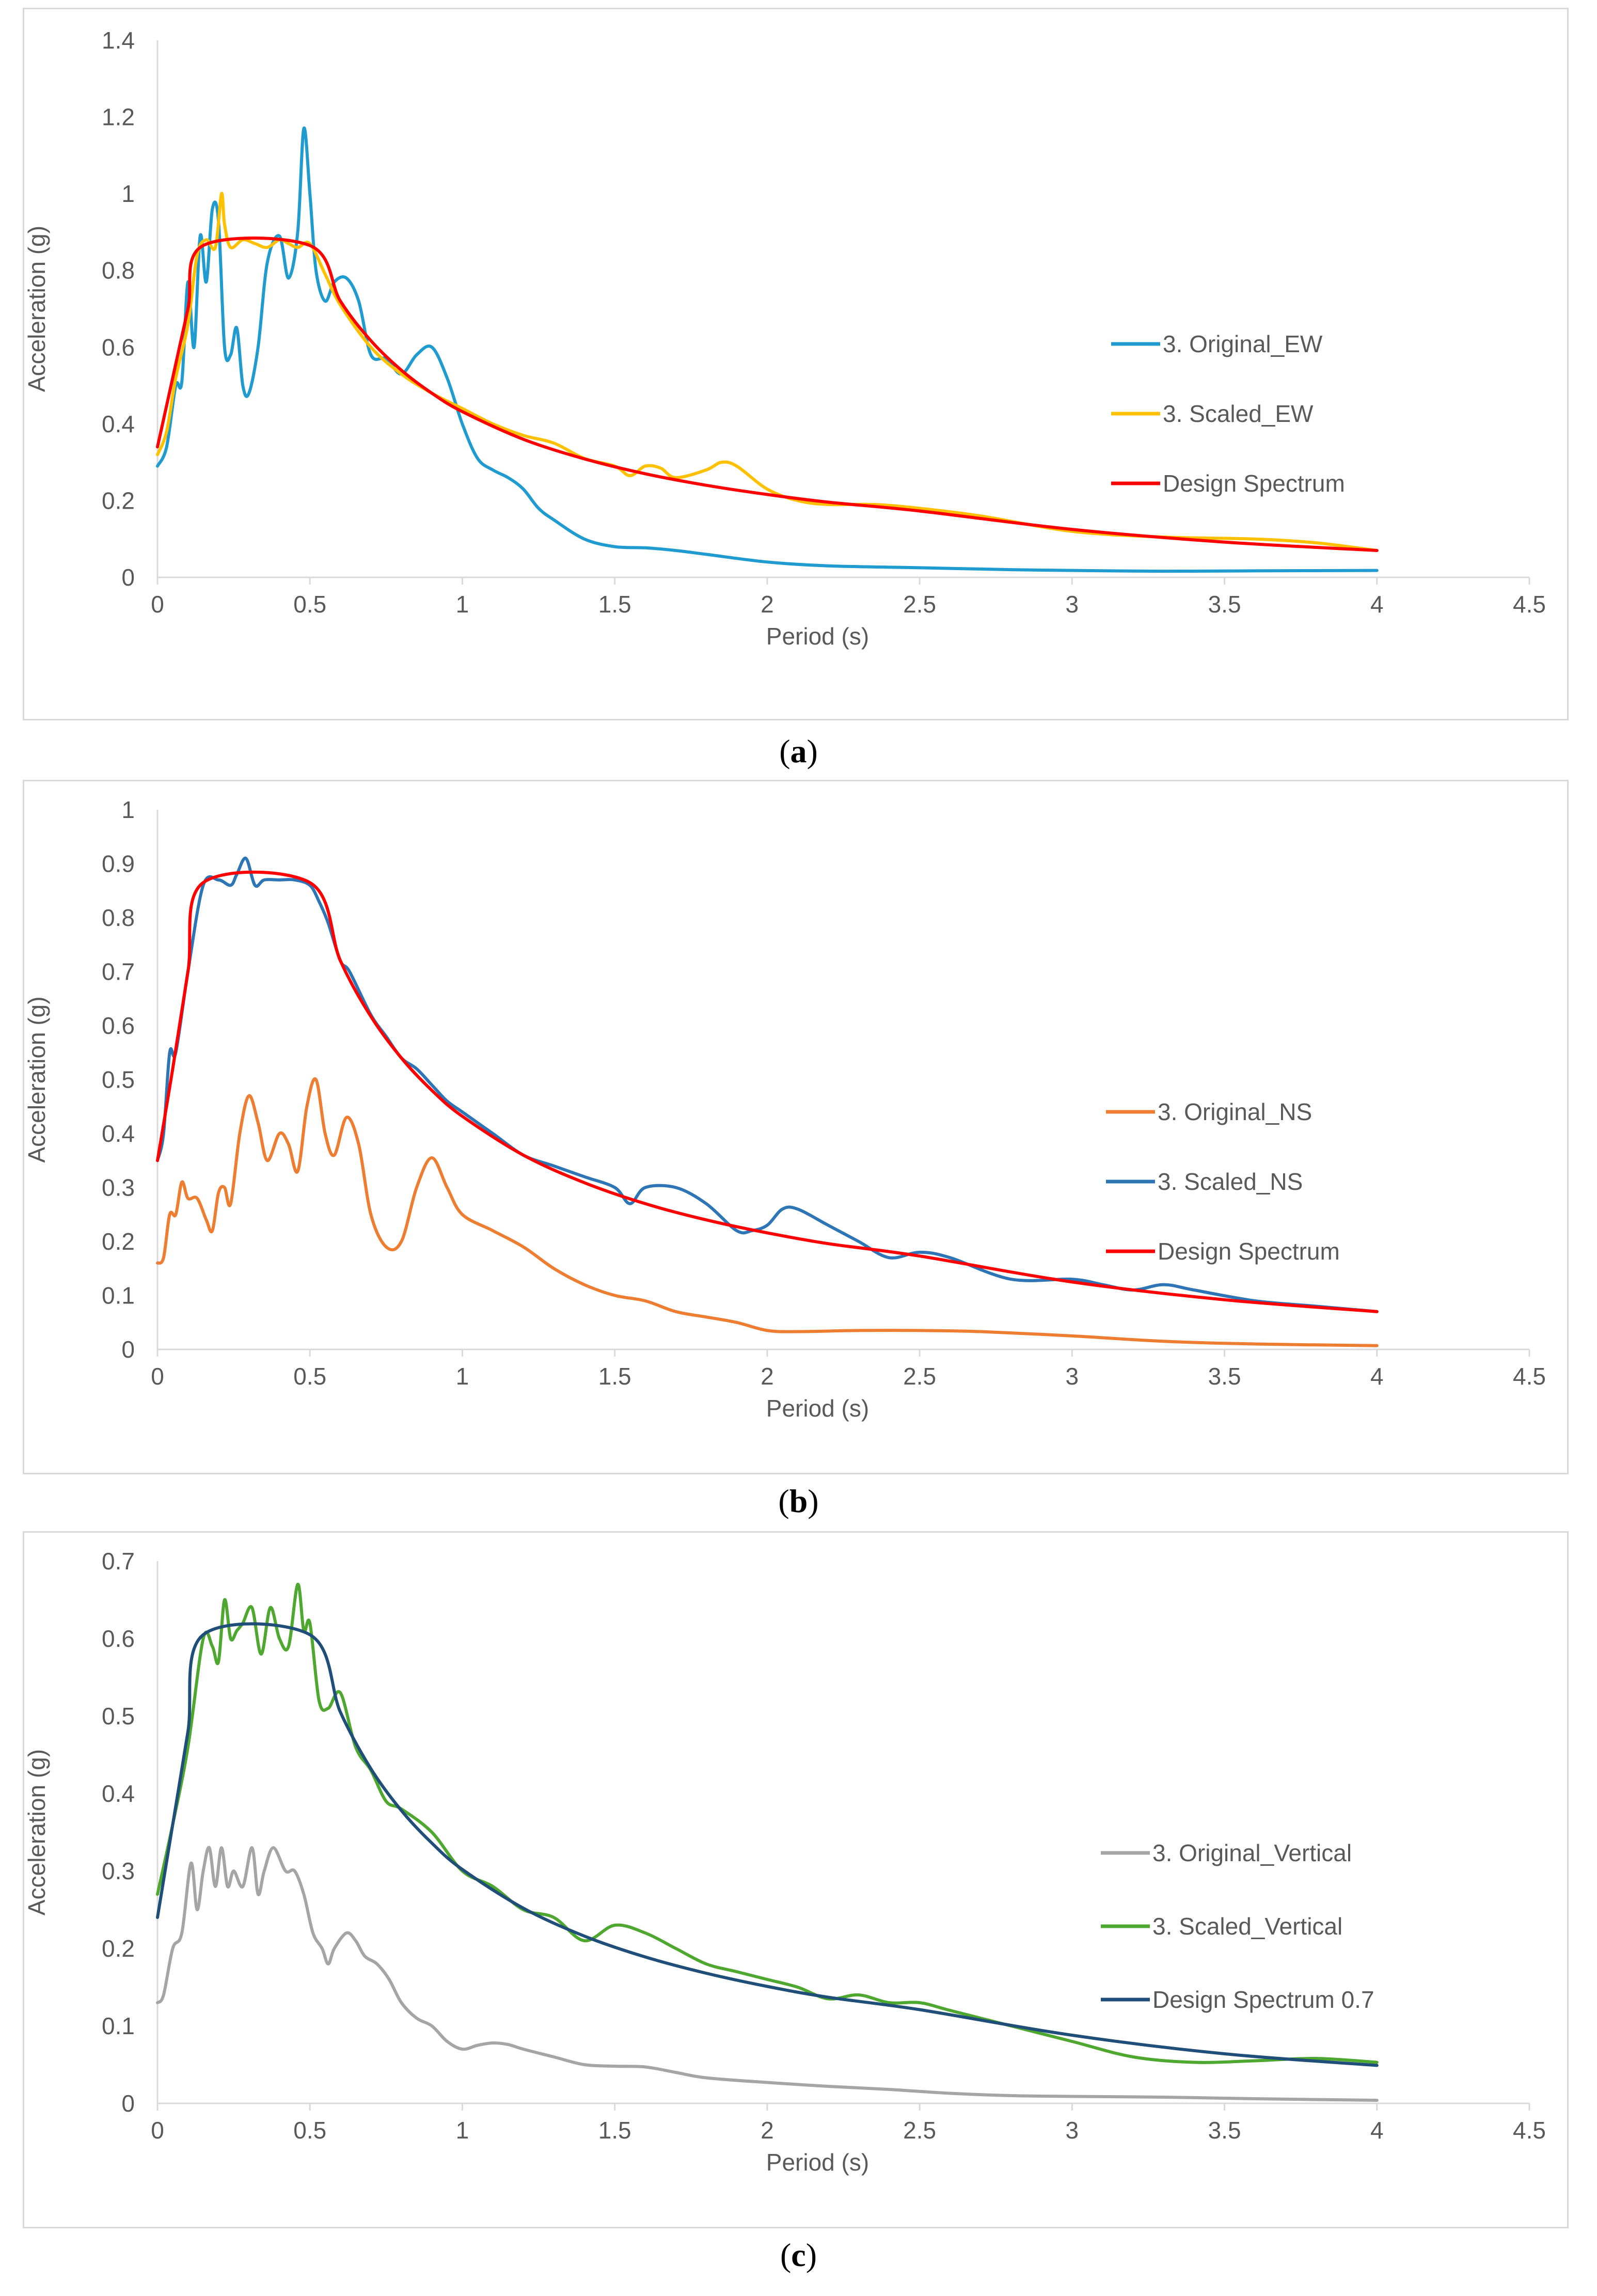  What do you see at coordinates (919, 1376) in the screenshot?
I see `chart-b-x-tick-label: 2.5` at bounding box center [919, 1376].